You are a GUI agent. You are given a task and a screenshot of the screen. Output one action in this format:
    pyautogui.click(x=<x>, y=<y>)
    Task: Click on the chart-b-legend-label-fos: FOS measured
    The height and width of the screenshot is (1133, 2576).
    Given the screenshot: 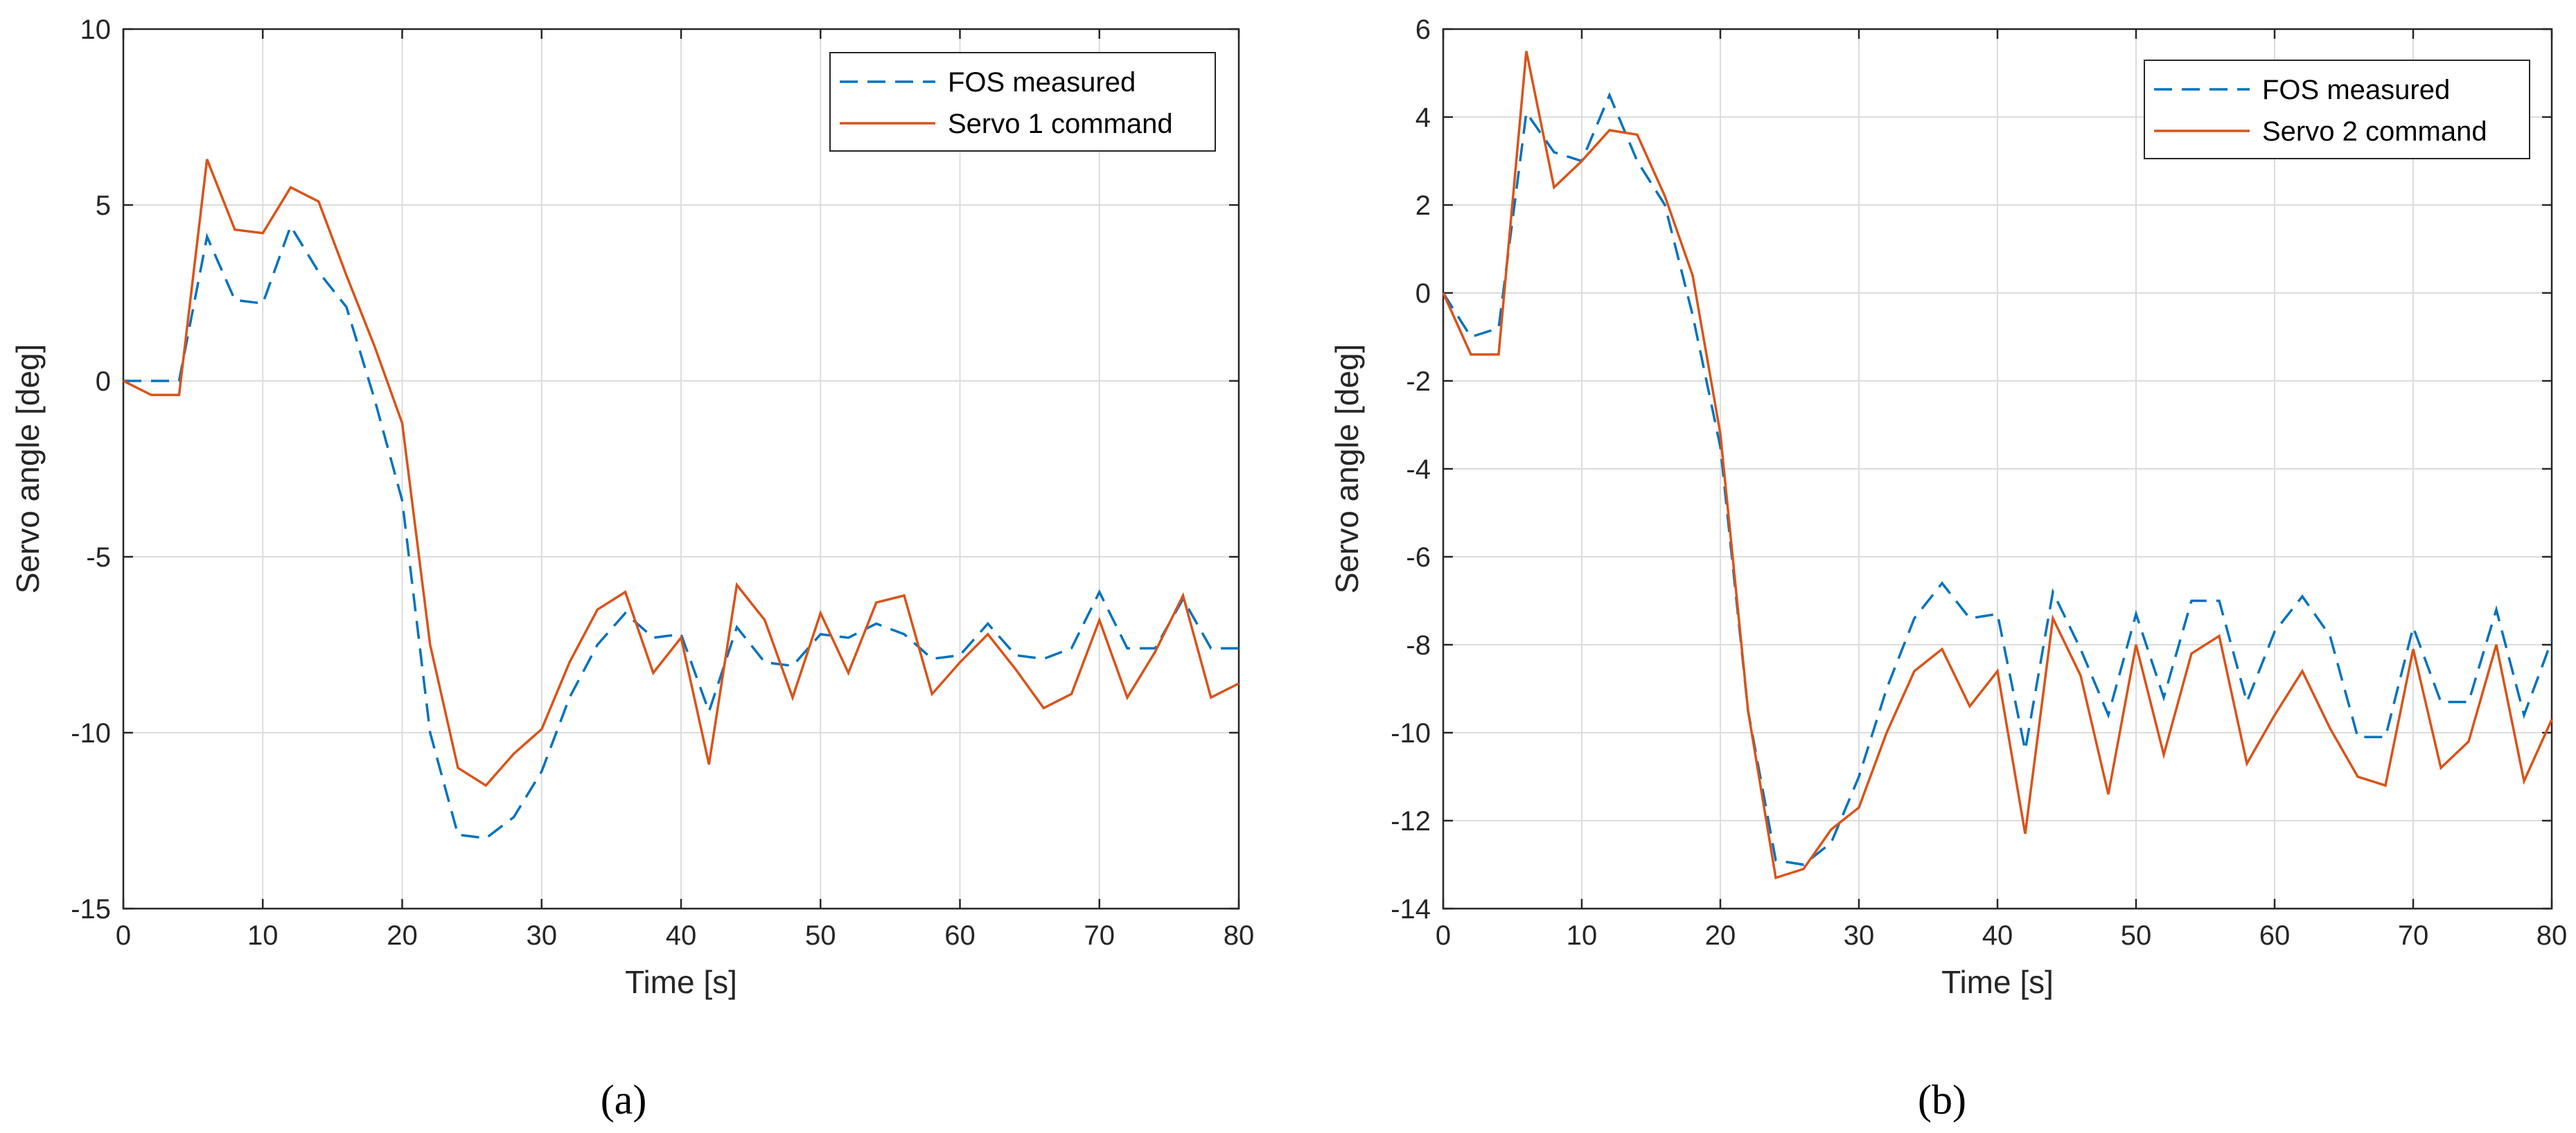 What is the action you would take?
    pyautogui.click(x=2356, y=90)
    